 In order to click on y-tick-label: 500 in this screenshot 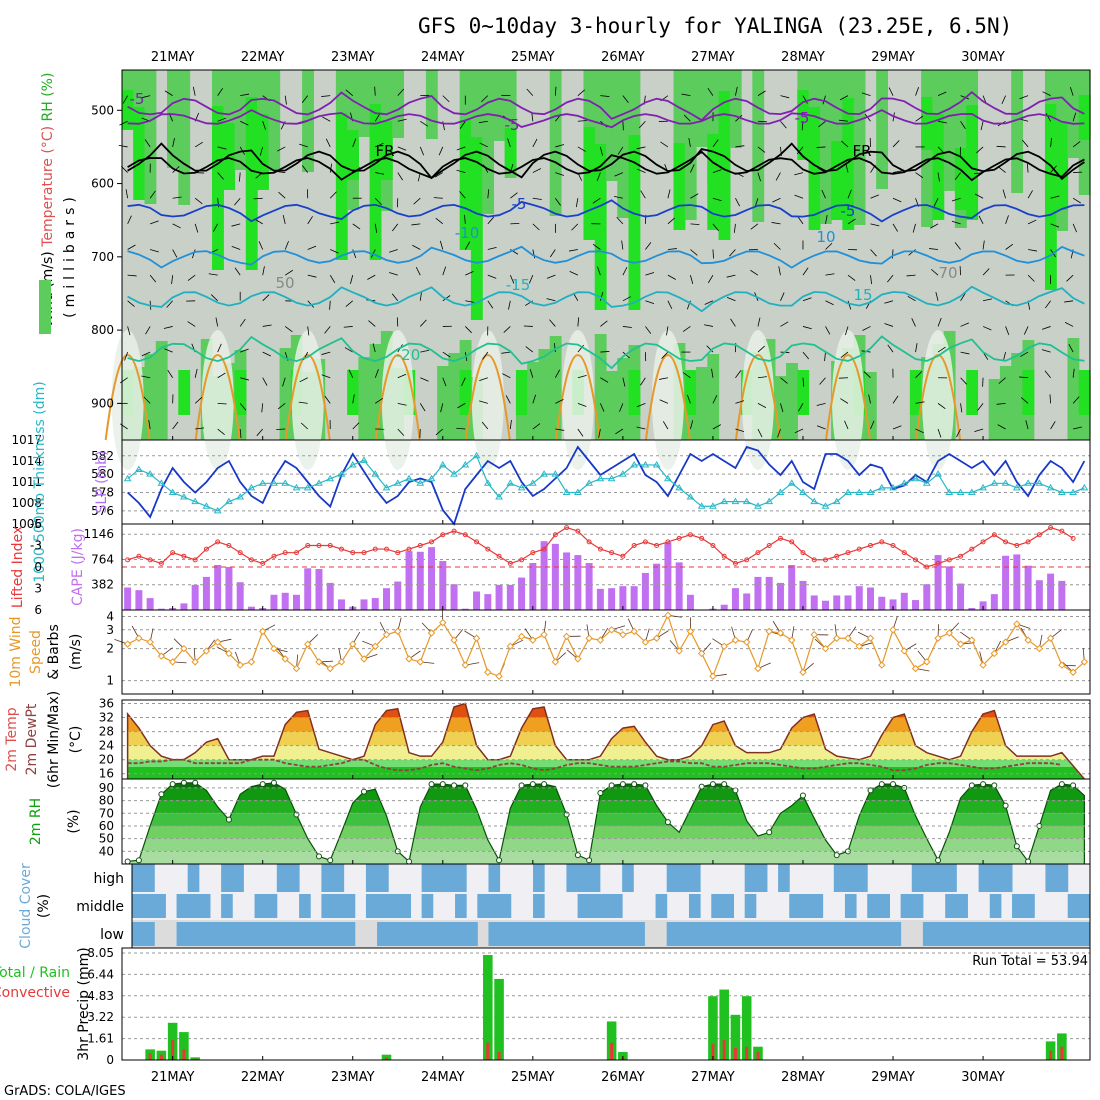, I will do `click(102, 110)`.